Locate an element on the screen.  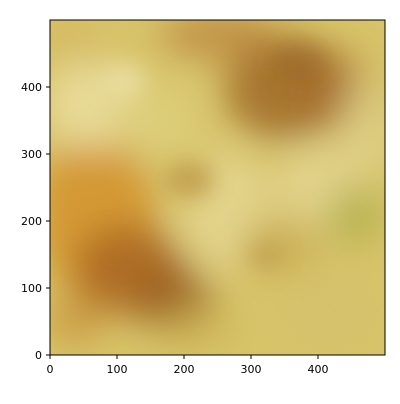
x-tick-label: 300 is located at coordinates (251, 369).